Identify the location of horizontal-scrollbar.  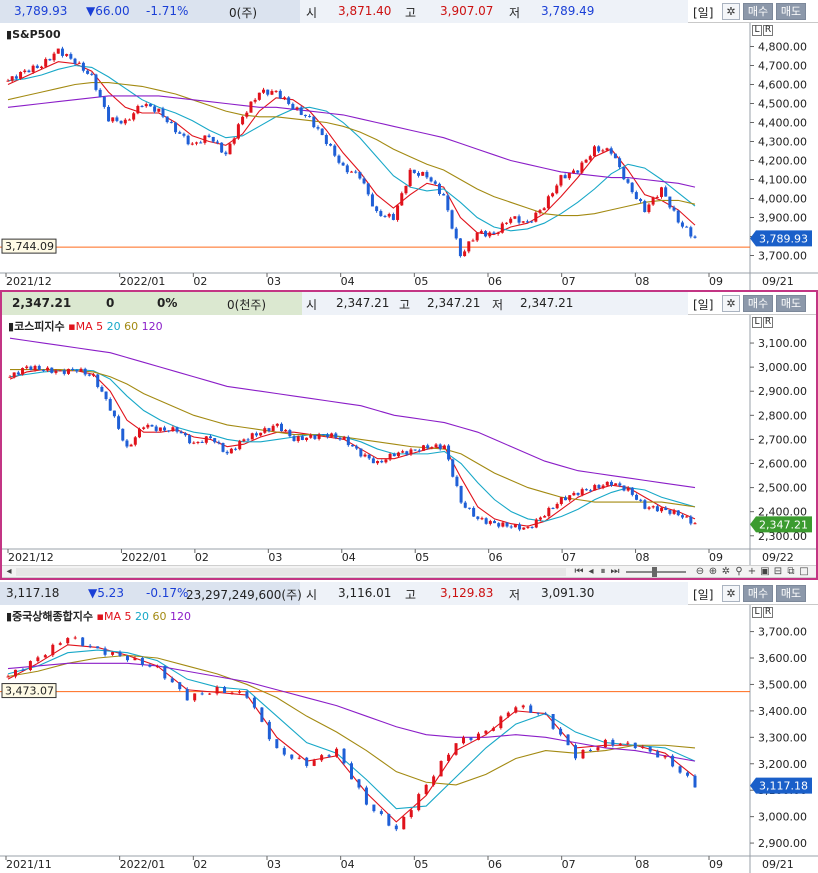
(291, 572).